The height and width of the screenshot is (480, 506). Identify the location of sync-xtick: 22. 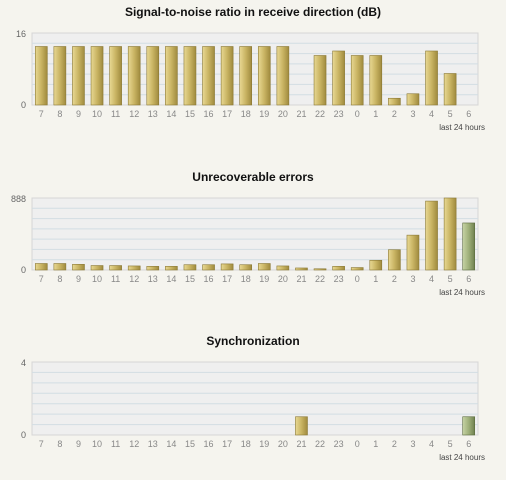
(320, 444).